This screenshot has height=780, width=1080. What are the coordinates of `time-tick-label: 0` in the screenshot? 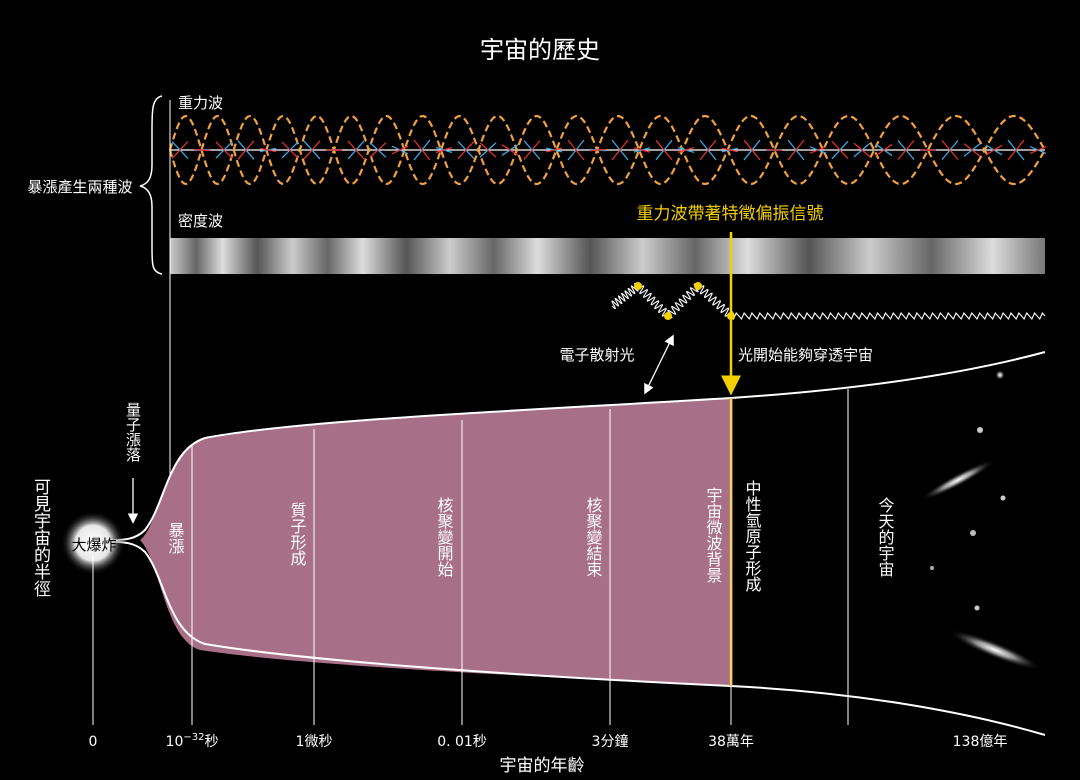 It's located at (93, 742).